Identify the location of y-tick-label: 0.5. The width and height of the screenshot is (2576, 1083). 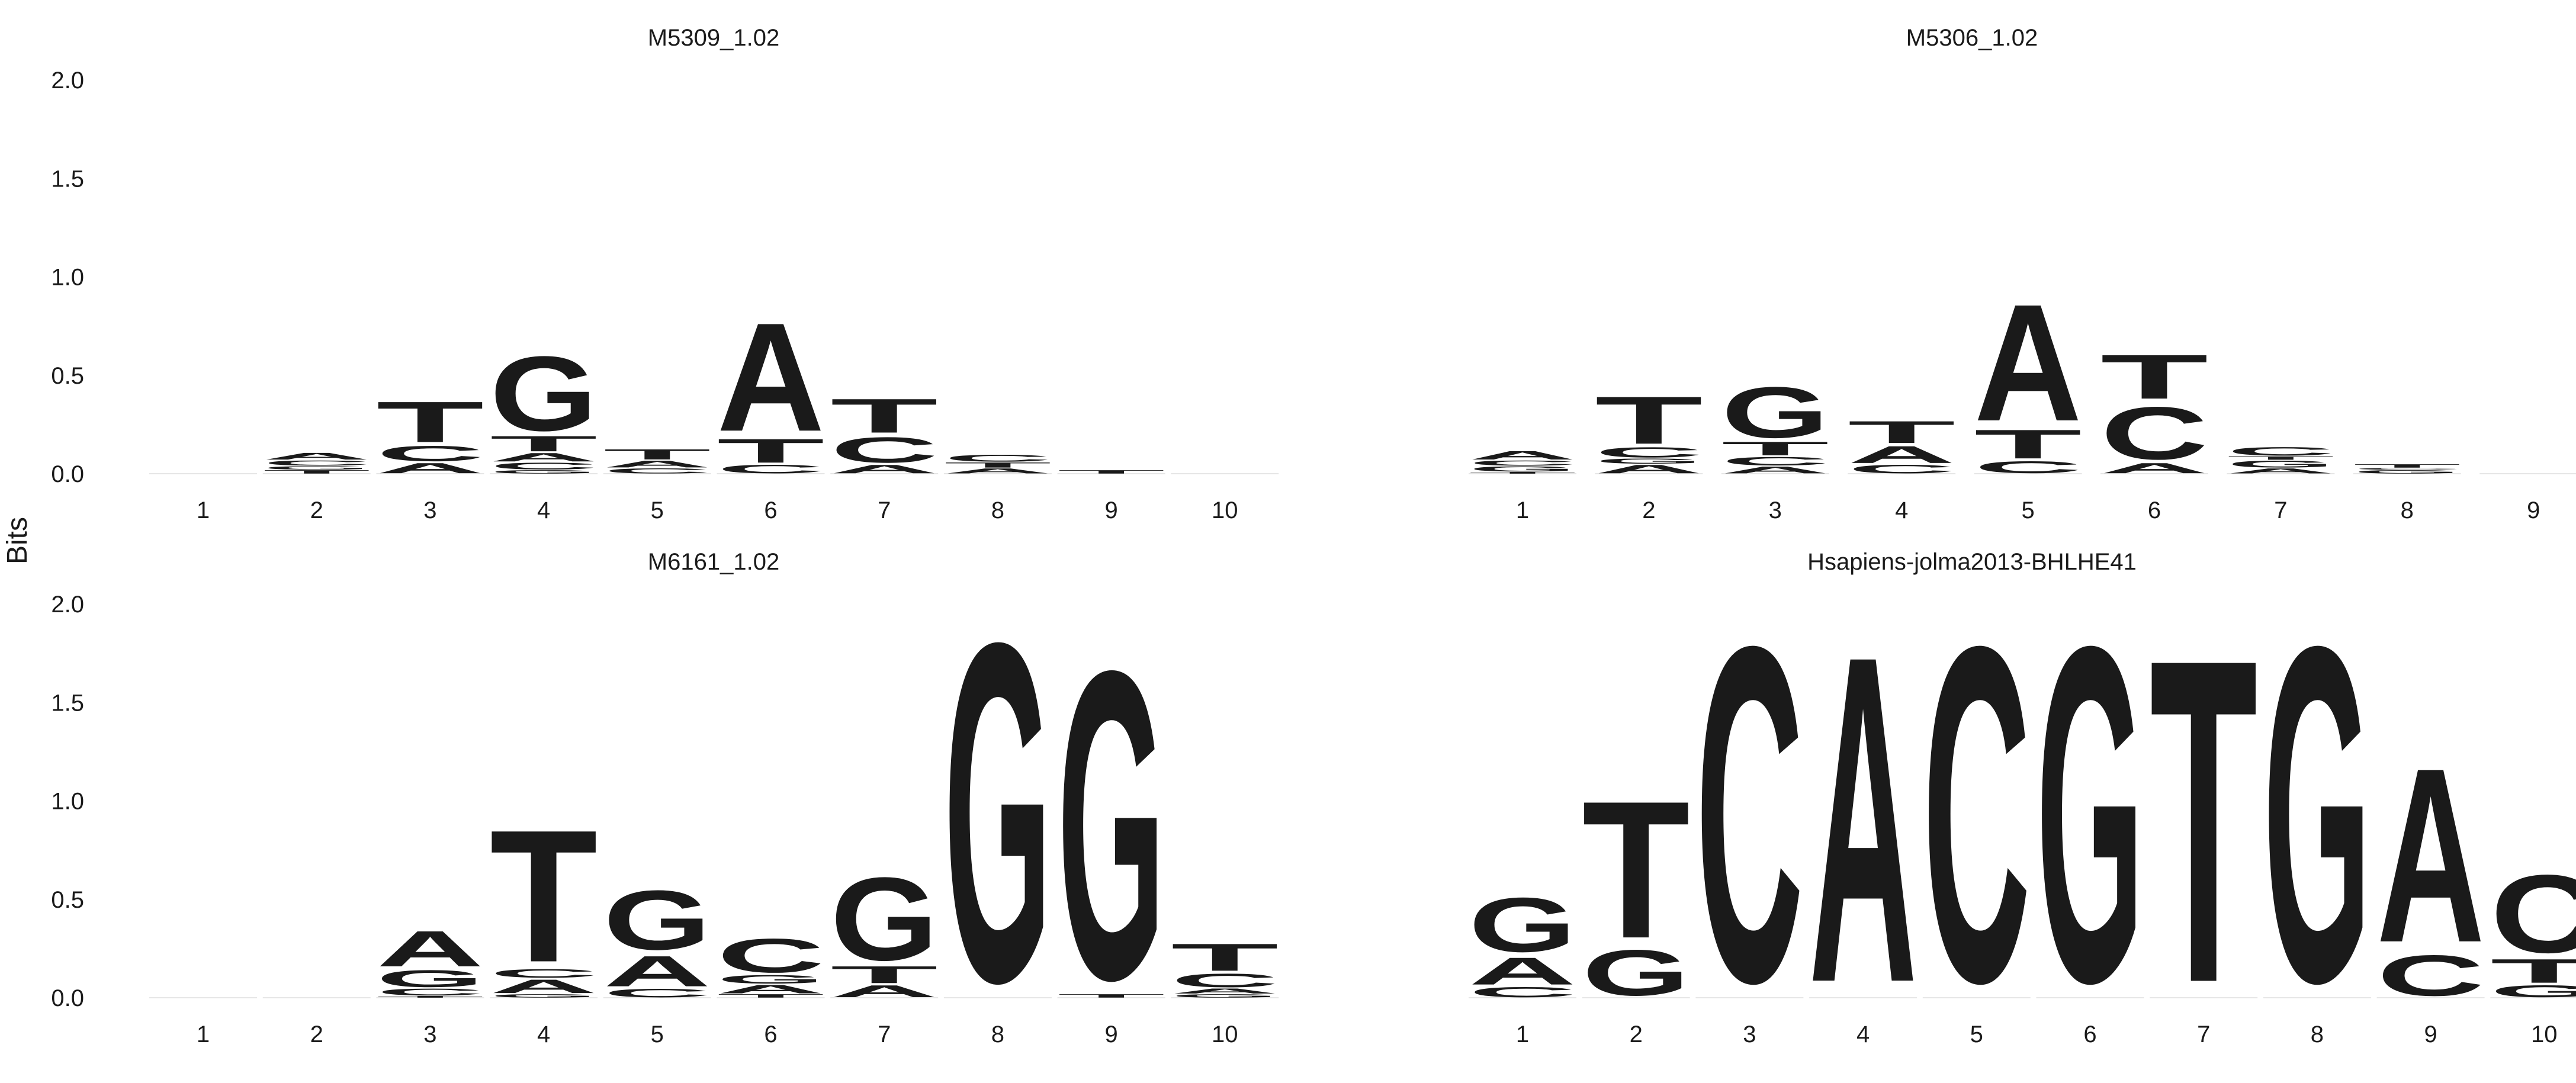
(67, 376).